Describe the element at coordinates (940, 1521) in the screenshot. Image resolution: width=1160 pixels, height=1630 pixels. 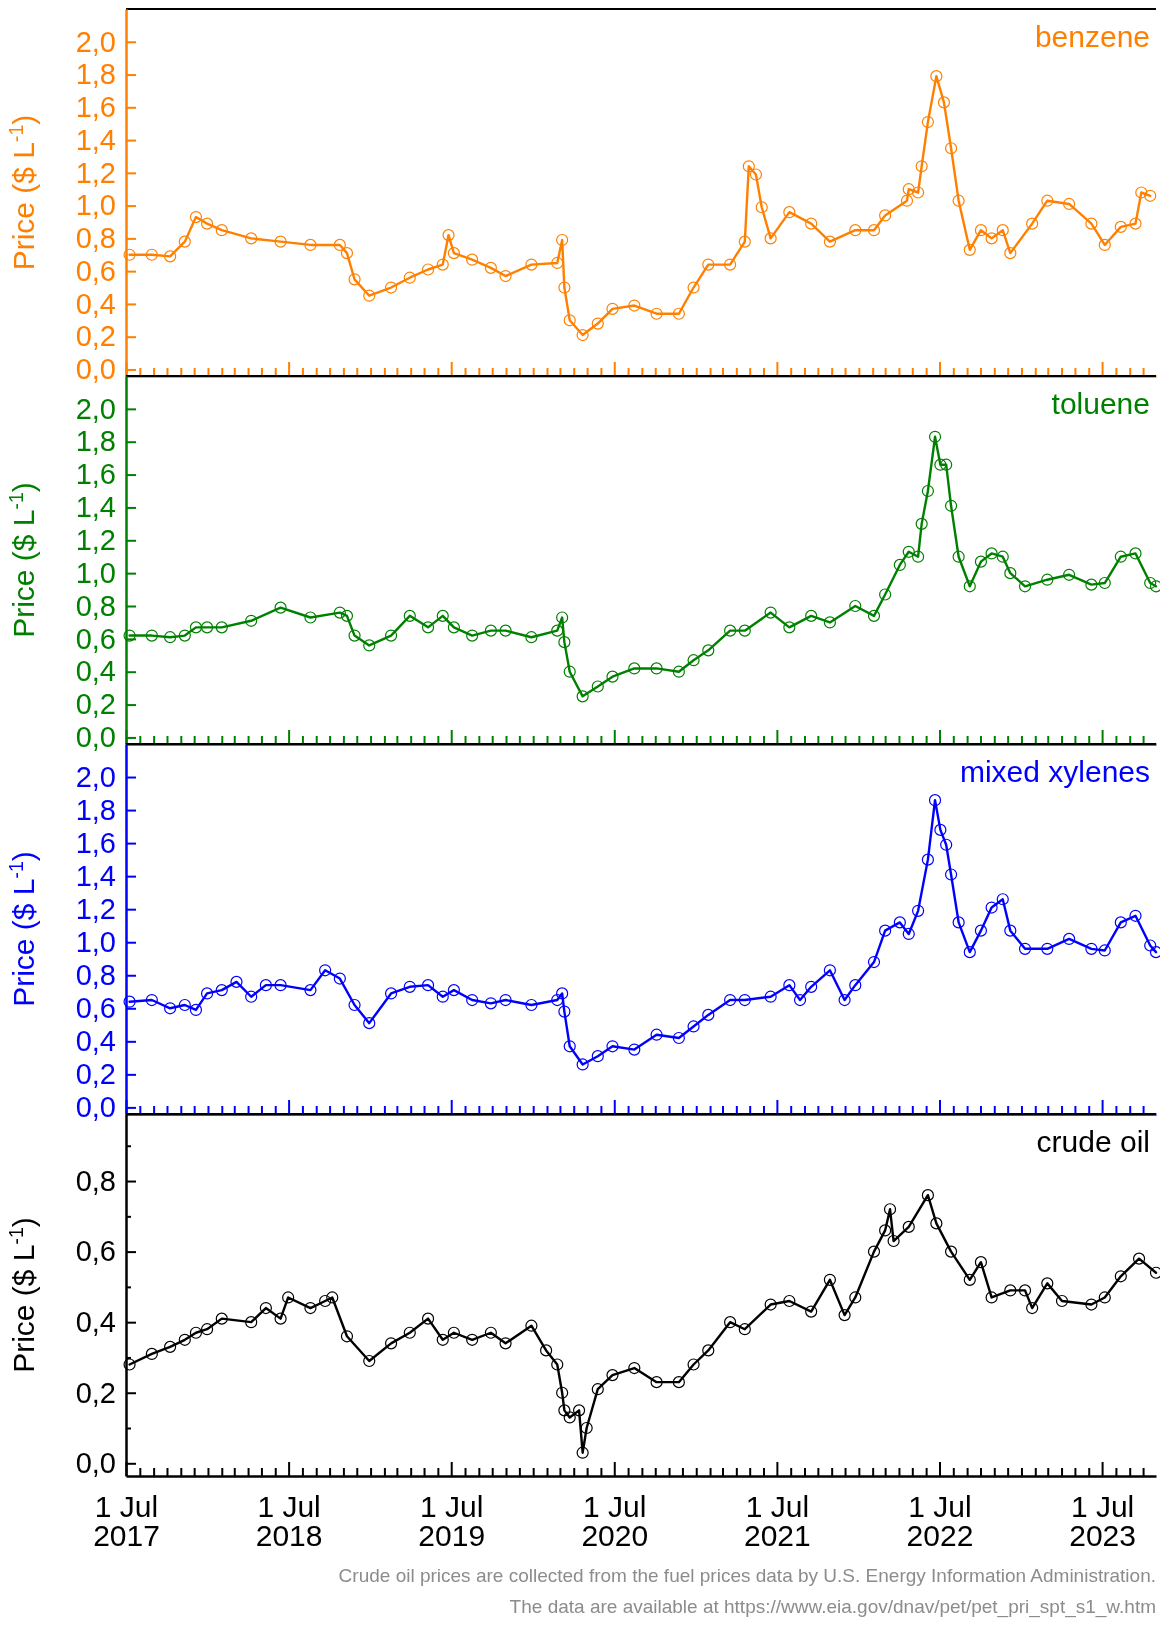
I see `x-tick-label: 1 Jul 2022` at that location.